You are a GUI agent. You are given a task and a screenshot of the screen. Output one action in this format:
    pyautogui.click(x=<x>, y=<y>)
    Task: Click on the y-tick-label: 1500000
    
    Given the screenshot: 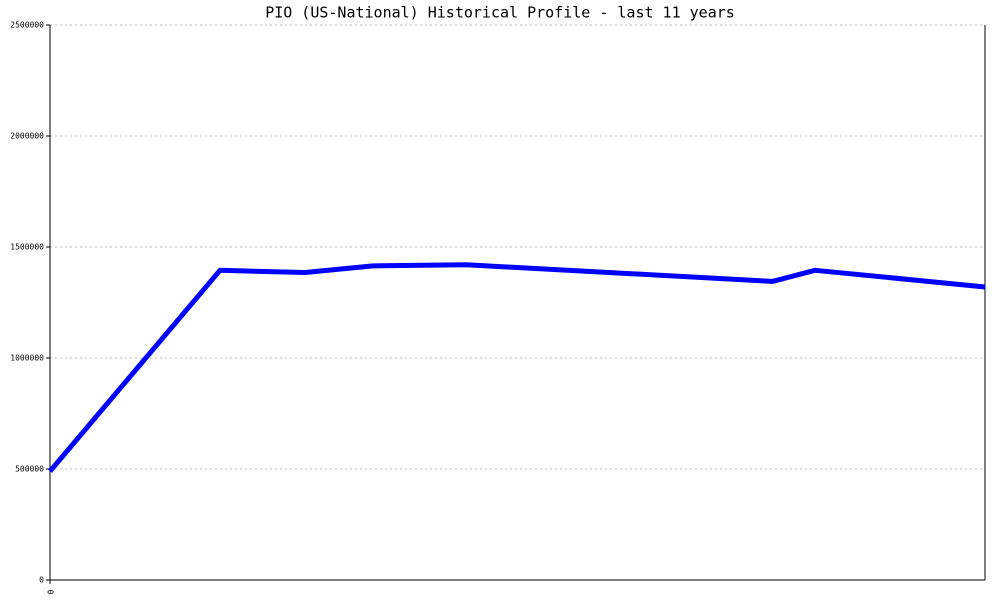 What is the action you would take?
    pyautogui.click(x=27, y=247)
    